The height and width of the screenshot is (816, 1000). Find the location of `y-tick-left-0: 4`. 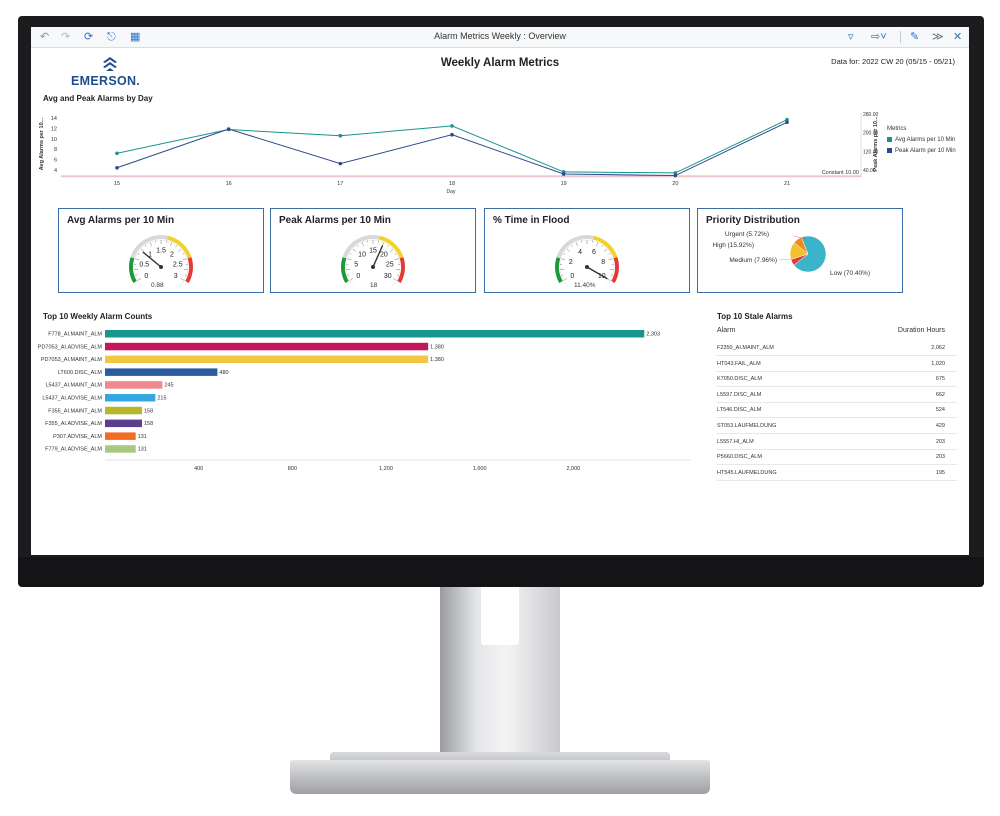

y-tick-left-0: 4 is located at coordinates (55, 171).